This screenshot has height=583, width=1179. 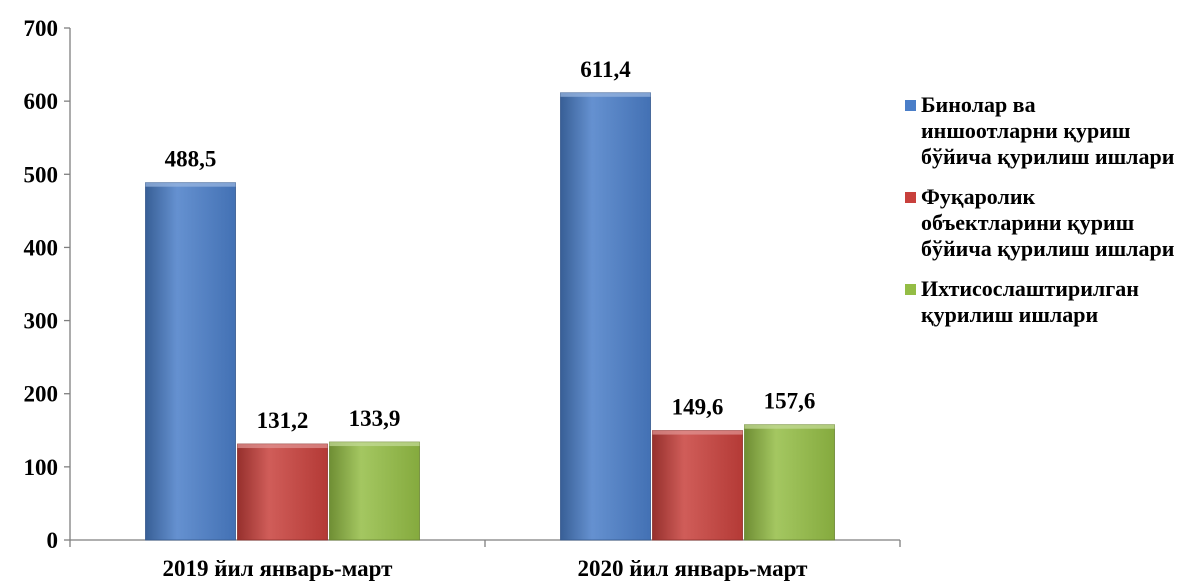 I want to click on x-tick-label: 2019 йил январь-март, so click(x=278, y=568).